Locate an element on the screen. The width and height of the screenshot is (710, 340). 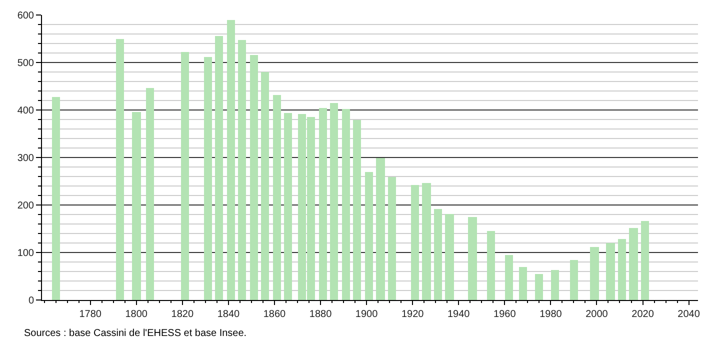
y-tick-label: 300 is located at coordinates (25, 158).